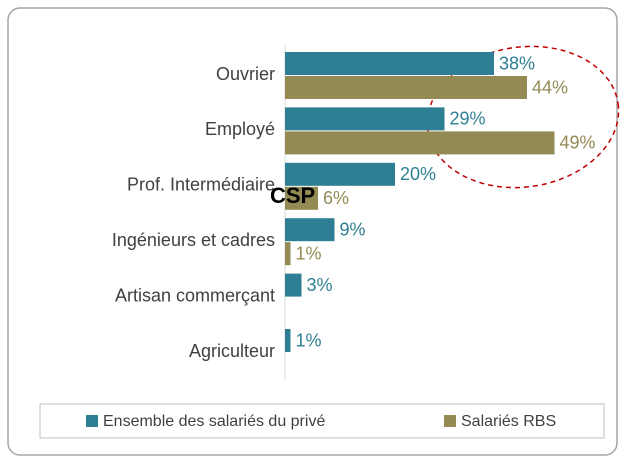 This screenshot has height=462, width=625. Describe the element at coordinates (320, 285) in the screenshot. I see `data-label: 3%` at that location.